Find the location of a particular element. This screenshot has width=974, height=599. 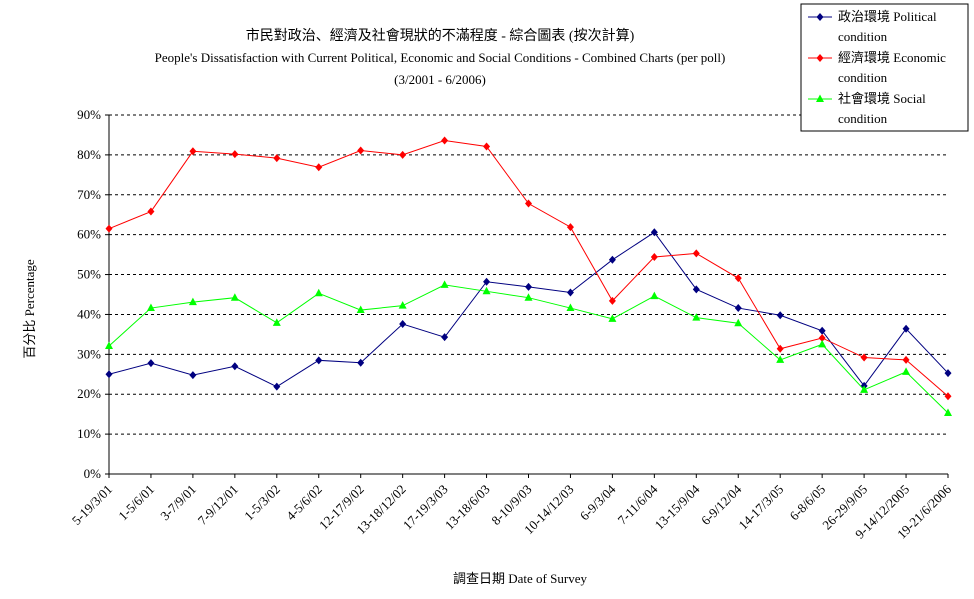

y-tick-label: 90% is located at coordinates (89, 114).